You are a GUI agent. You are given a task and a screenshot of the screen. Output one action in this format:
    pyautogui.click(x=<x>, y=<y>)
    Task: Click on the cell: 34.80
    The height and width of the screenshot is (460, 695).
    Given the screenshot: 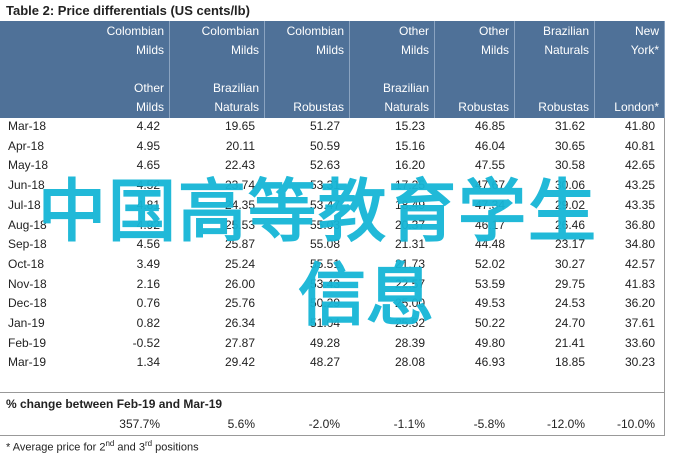 What is the action you would take?
    pyautogui.click(x=639, y=244)
    